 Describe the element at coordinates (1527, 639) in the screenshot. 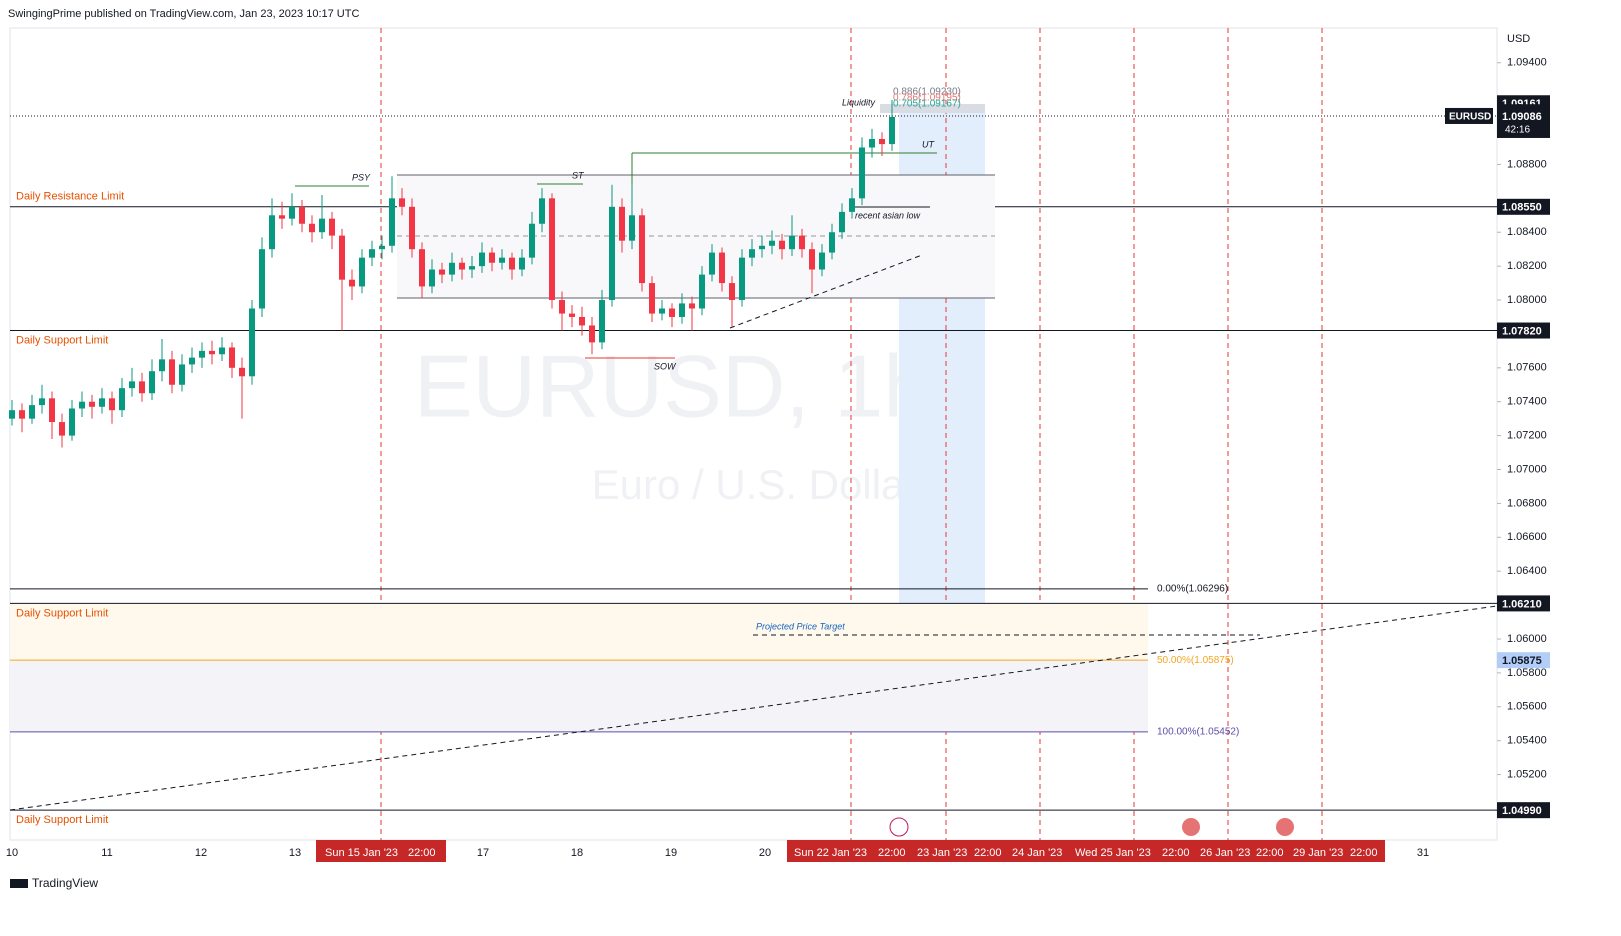

I see `y-tick-label: 1.06000` at that location.